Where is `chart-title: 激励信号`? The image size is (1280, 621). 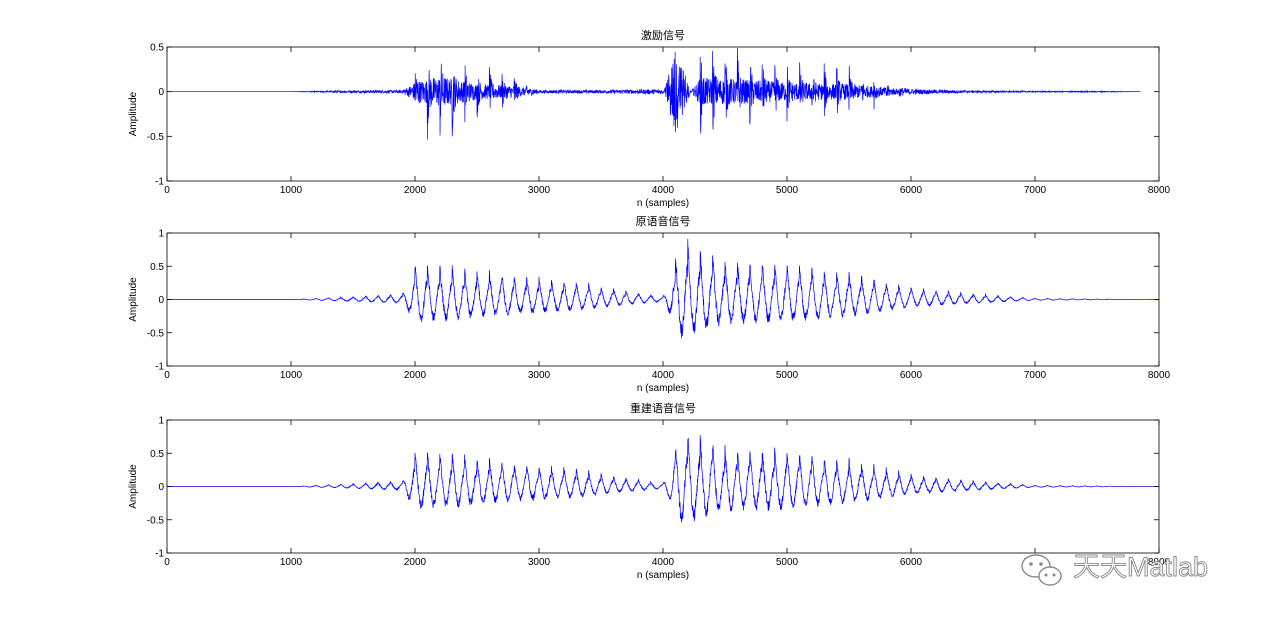
chart-title: 激励信号 is located at coordinates (663, 35).